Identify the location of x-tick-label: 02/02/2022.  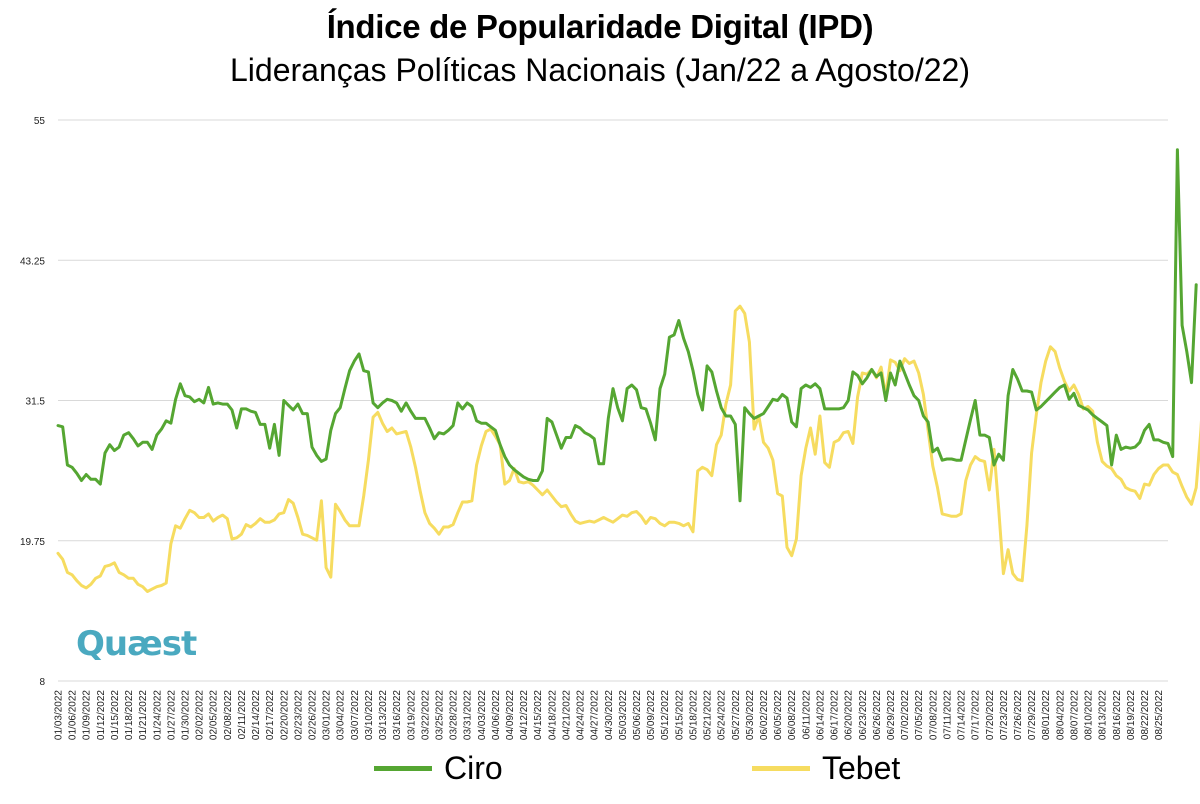
(200, 715).